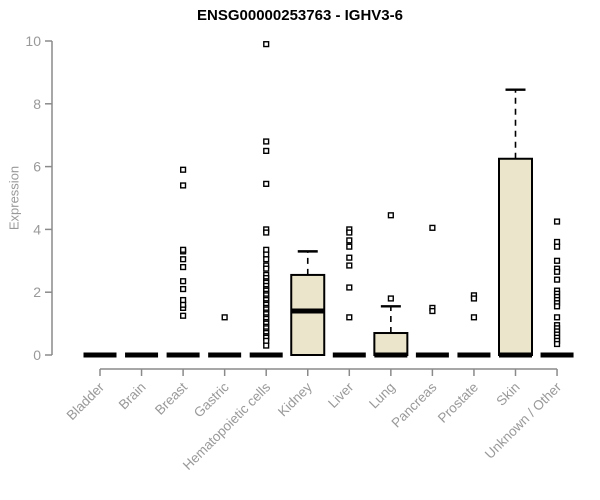 The height and width of the screenshot is (500, 600). Describe the element at coordinates (132, 396) in the screenshot. I see `x-category-label: Brain` at that location.